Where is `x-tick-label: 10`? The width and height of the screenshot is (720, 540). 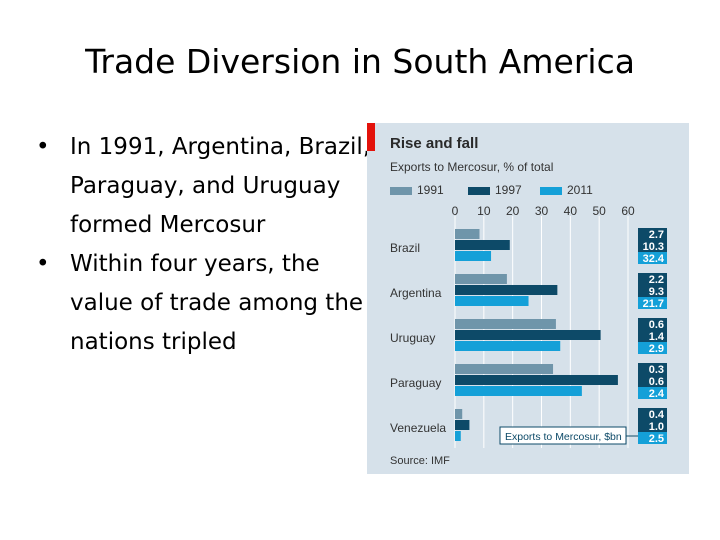
x-tick-label: 10 is located at coordinates (484, 211).